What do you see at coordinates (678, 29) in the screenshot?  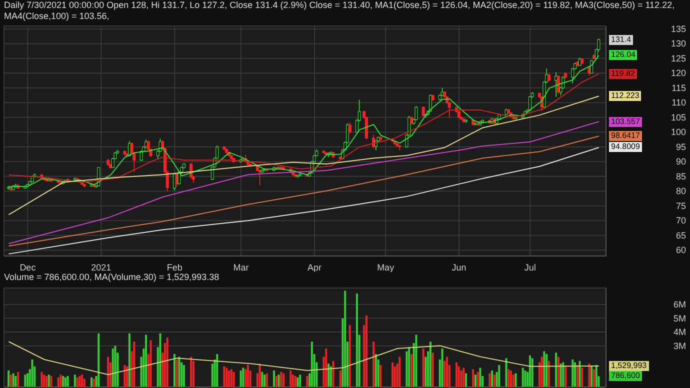 I see `y-tick-label: 135` at bounding box center [678, 29].